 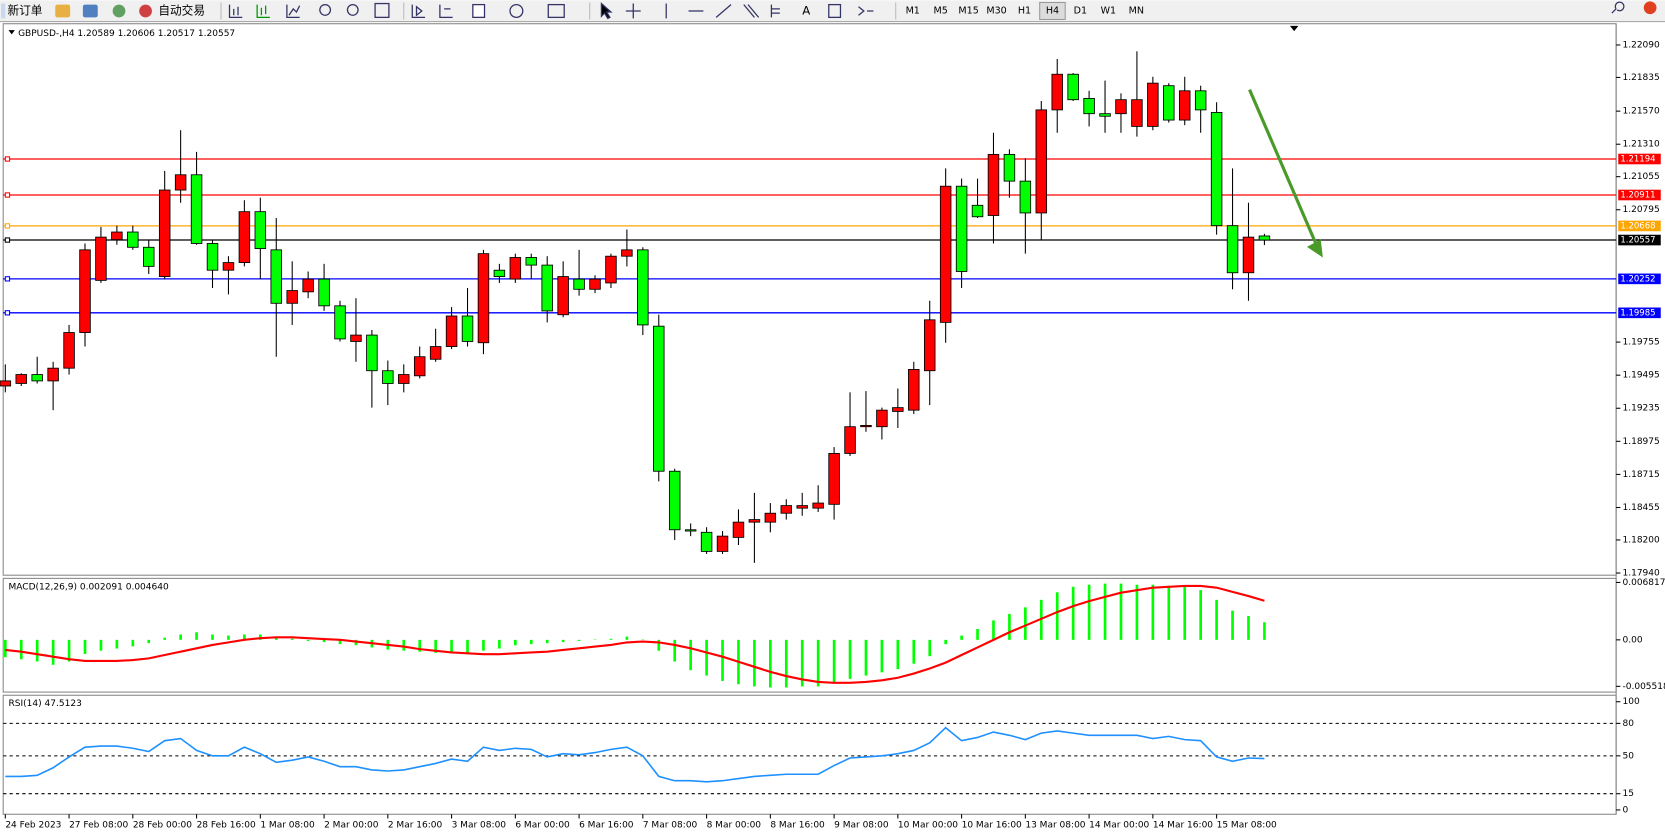 I want to click on zoom-out-icon, so click(x=352, y=9).